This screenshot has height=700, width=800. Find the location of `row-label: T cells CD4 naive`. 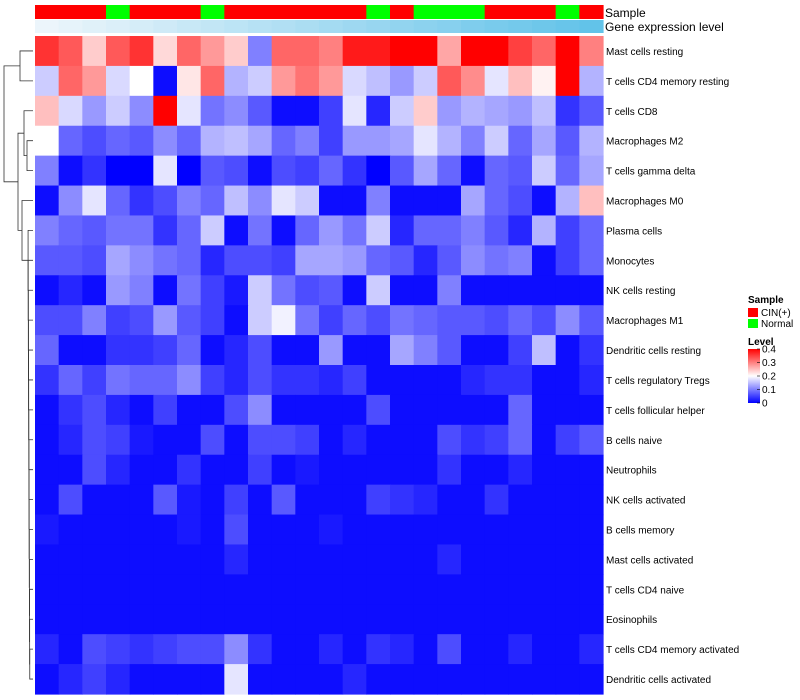

row-label: T cells CD4 naive is located at coordinates (645, 590).